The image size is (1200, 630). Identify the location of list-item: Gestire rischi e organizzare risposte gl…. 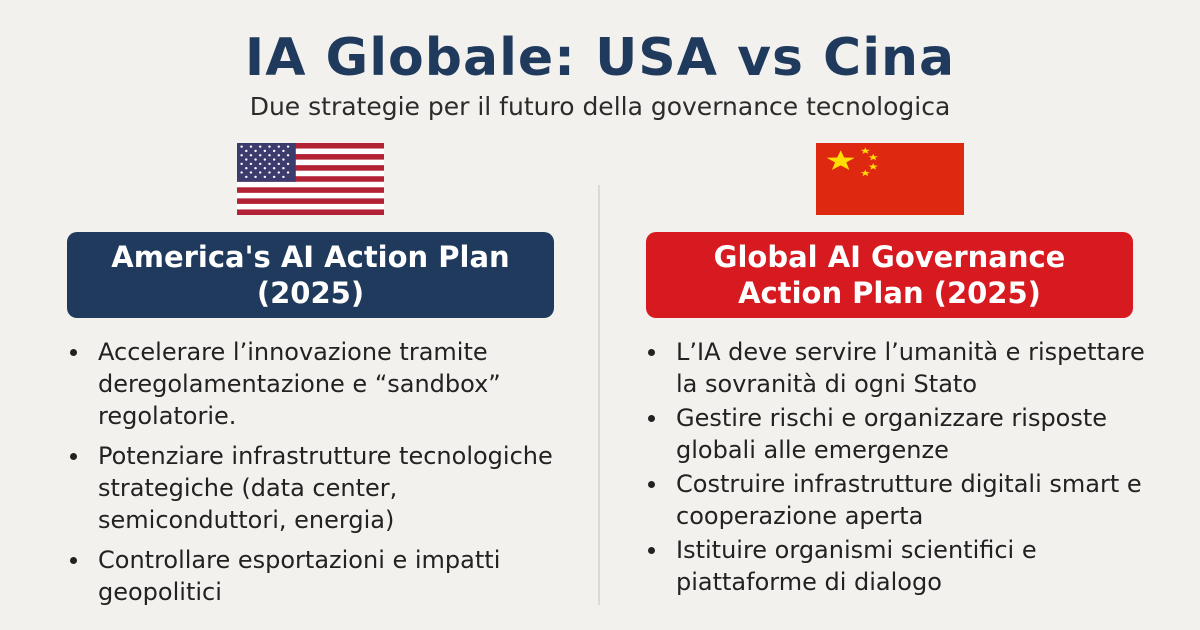
(908, 434).